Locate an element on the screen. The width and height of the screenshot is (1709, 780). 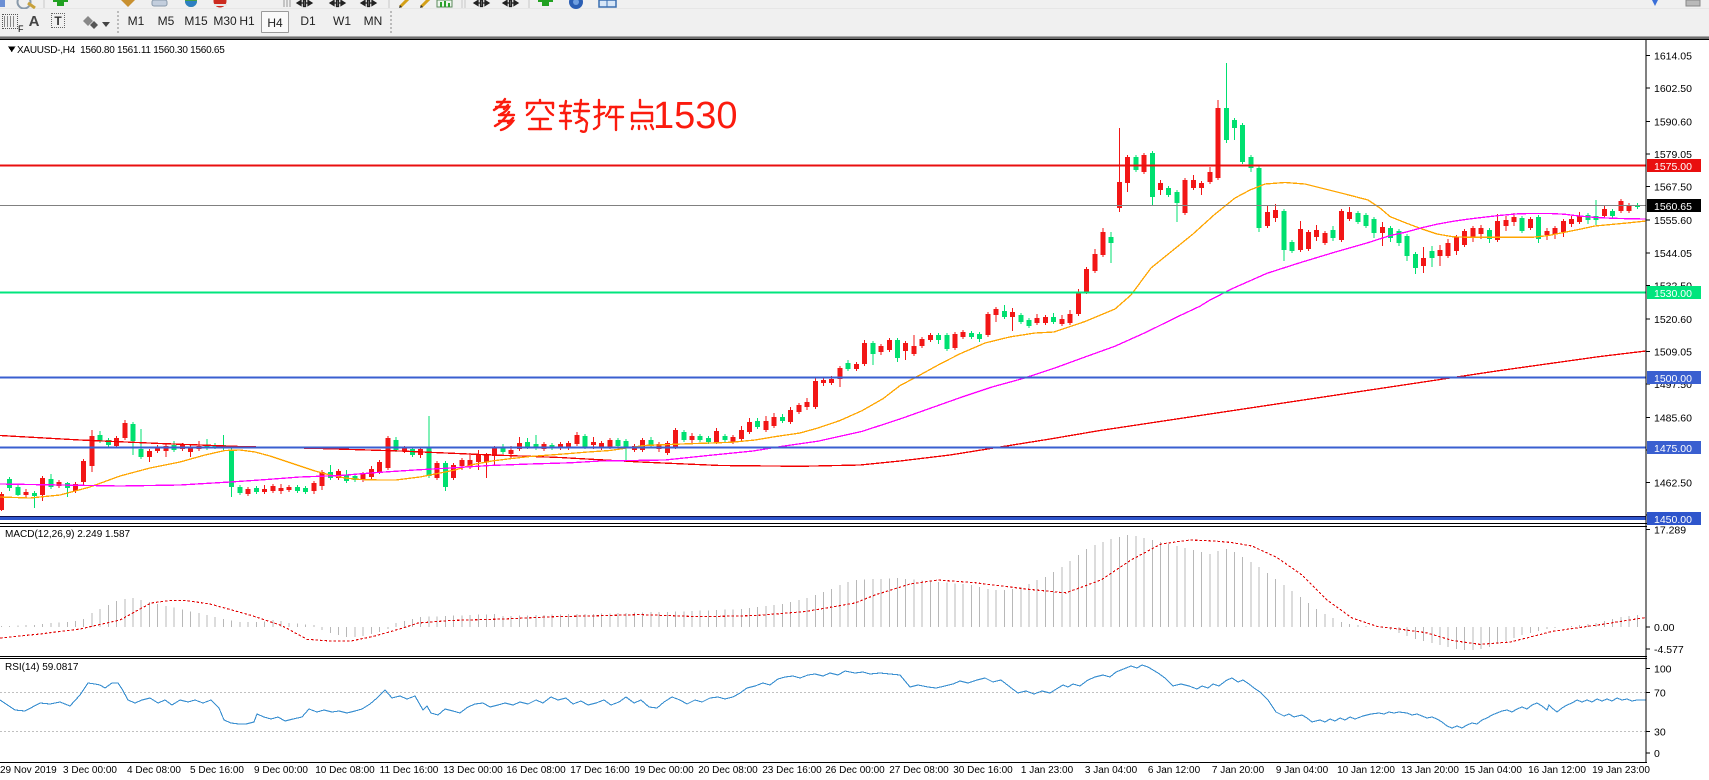
svg-text: 1462.50 is located at coordinates (1673, 484).